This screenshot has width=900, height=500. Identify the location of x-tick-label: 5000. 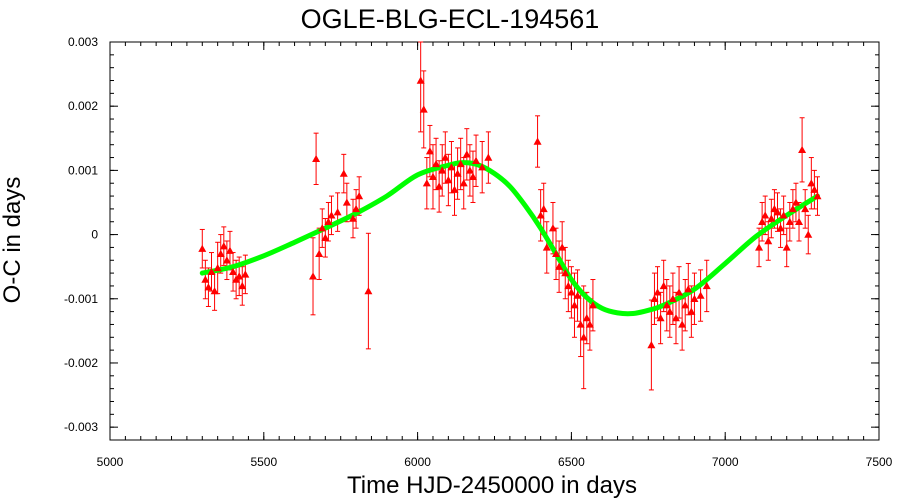
(110, 462).